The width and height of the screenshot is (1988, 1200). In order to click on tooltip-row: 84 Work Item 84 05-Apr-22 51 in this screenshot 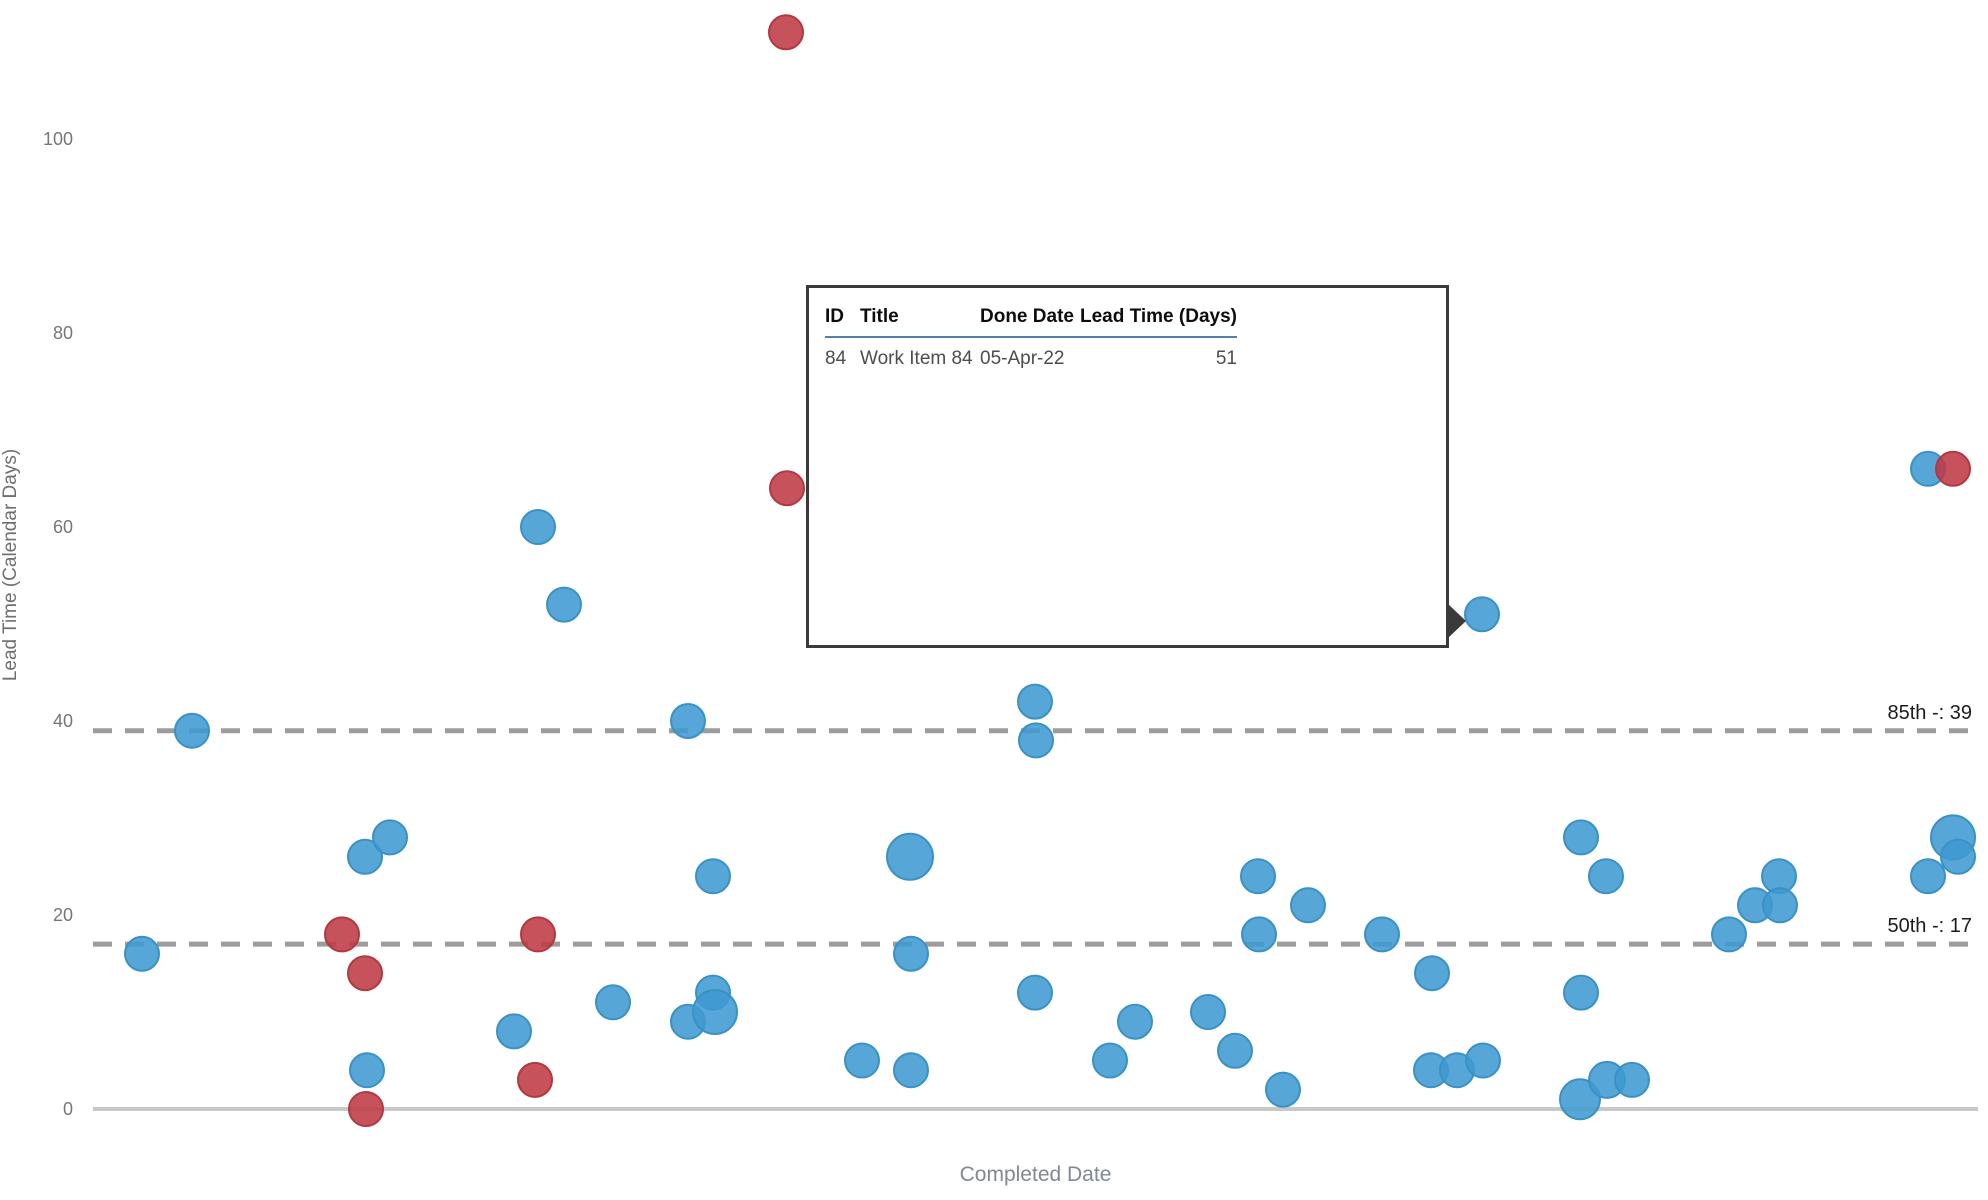, I will do `click(1031, 353)`.